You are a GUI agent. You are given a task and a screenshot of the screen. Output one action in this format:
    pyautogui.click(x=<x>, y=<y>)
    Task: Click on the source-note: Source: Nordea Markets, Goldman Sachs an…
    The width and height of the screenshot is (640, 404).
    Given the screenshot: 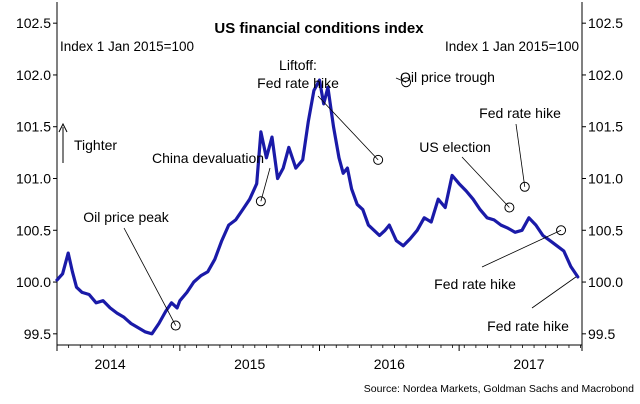 What is the action you would take?
    pyautogui.click(x=499, y=389)
    